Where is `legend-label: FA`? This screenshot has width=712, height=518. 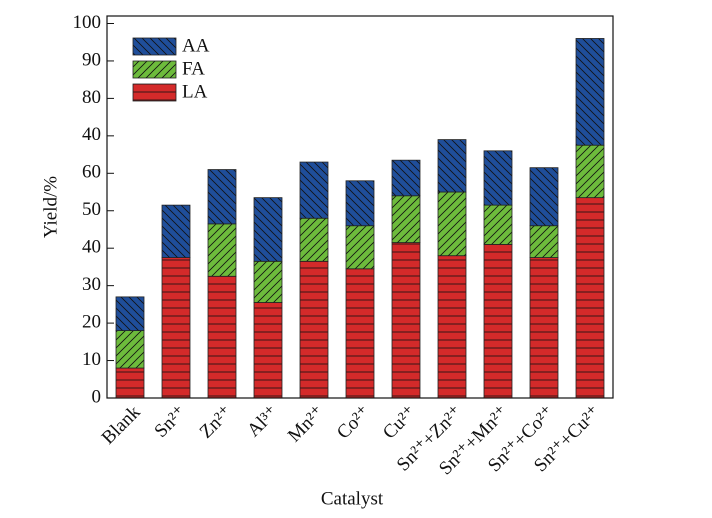 legend-label: FA is located at coordinates (193, 68).